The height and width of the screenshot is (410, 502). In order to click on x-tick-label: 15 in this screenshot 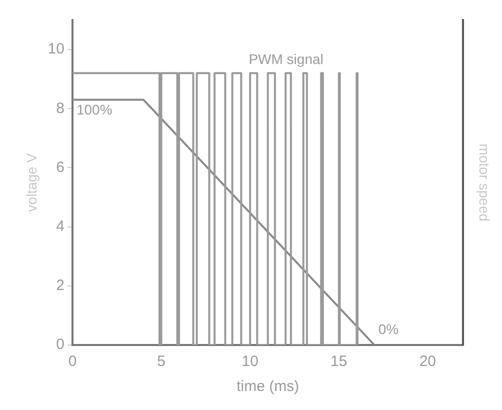, I will do `click(339, 361)`.